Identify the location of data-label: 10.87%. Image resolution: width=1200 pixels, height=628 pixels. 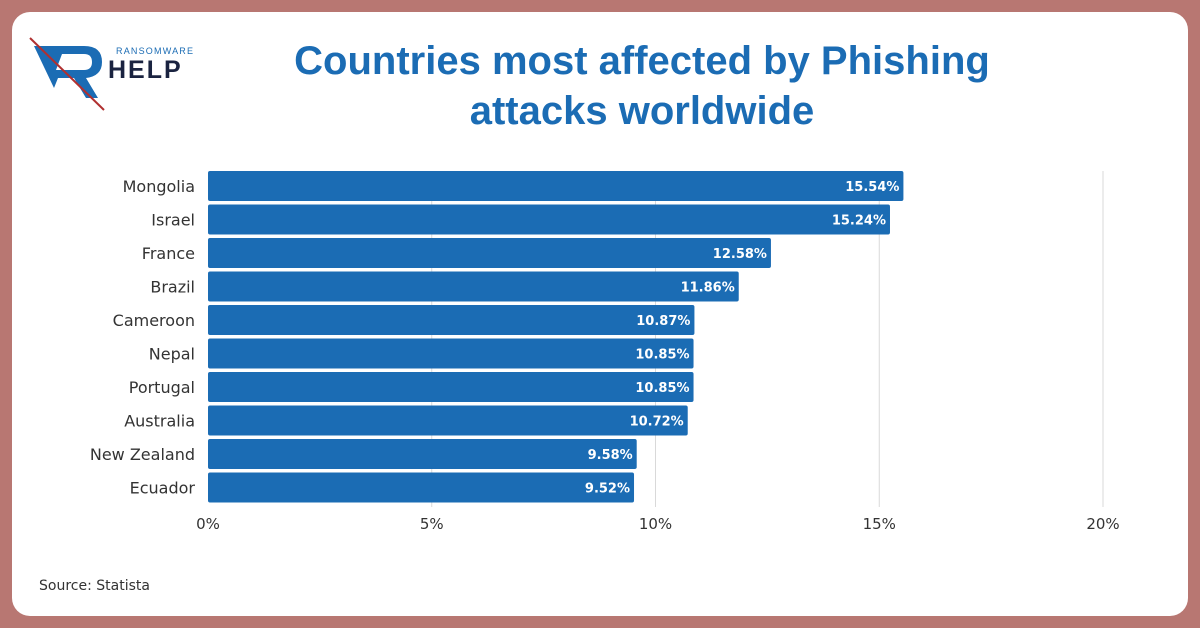
(663, 321).